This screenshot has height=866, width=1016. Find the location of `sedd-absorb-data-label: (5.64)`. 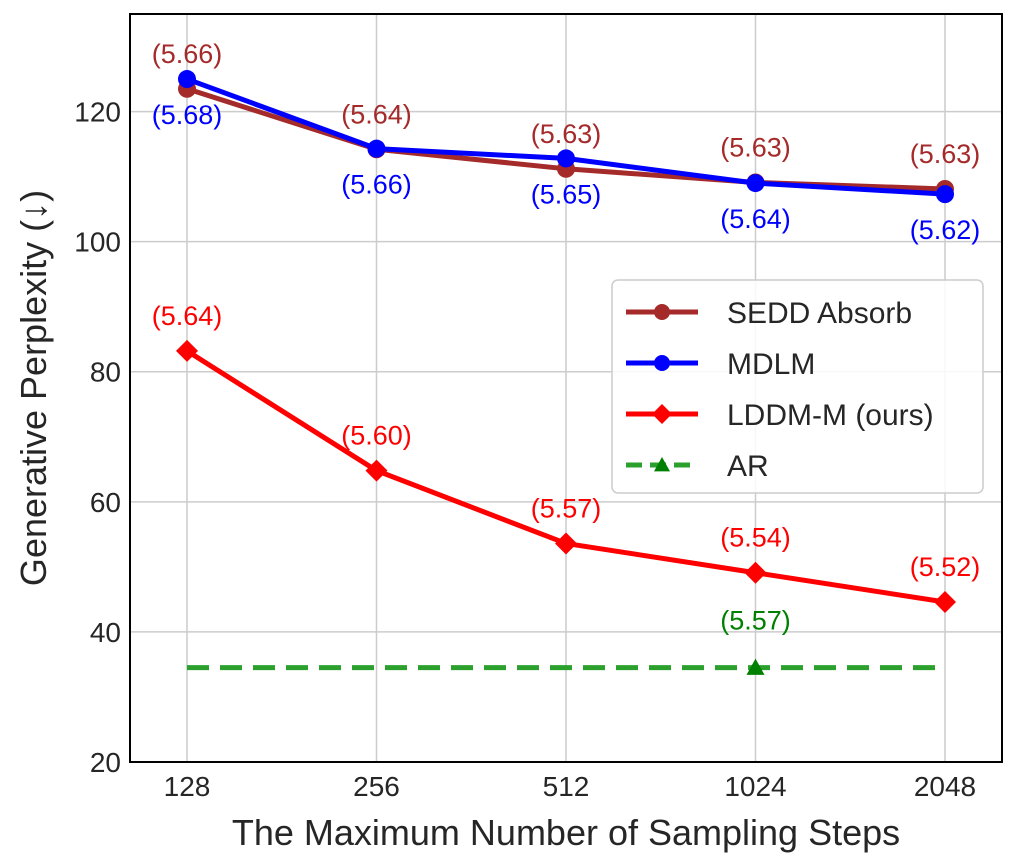

sedd-absorb-data-label: (5.64) is located at coordinates (376, 114).